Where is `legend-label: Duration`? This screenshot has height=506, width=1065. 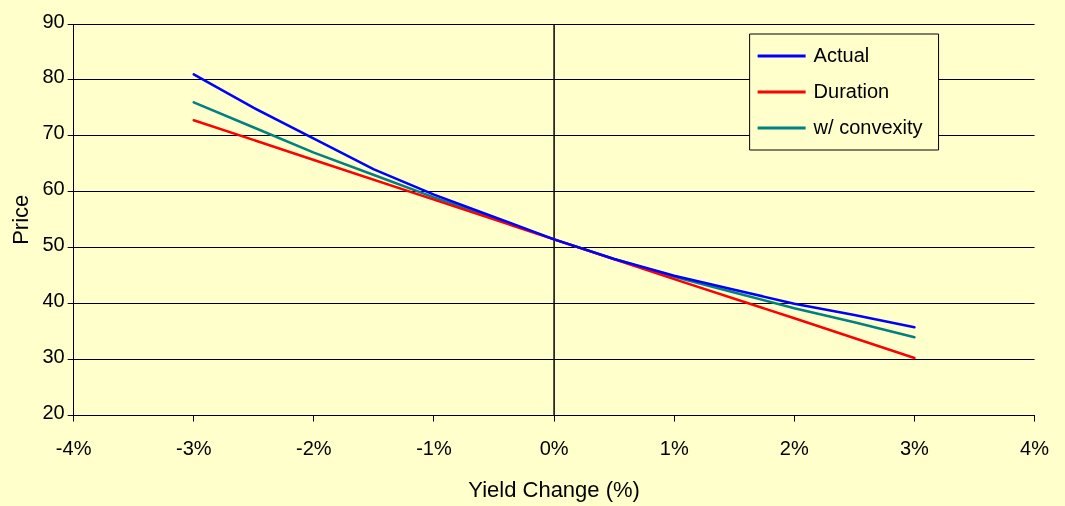
legend-label: Duration is located at coordinates (851, 90).